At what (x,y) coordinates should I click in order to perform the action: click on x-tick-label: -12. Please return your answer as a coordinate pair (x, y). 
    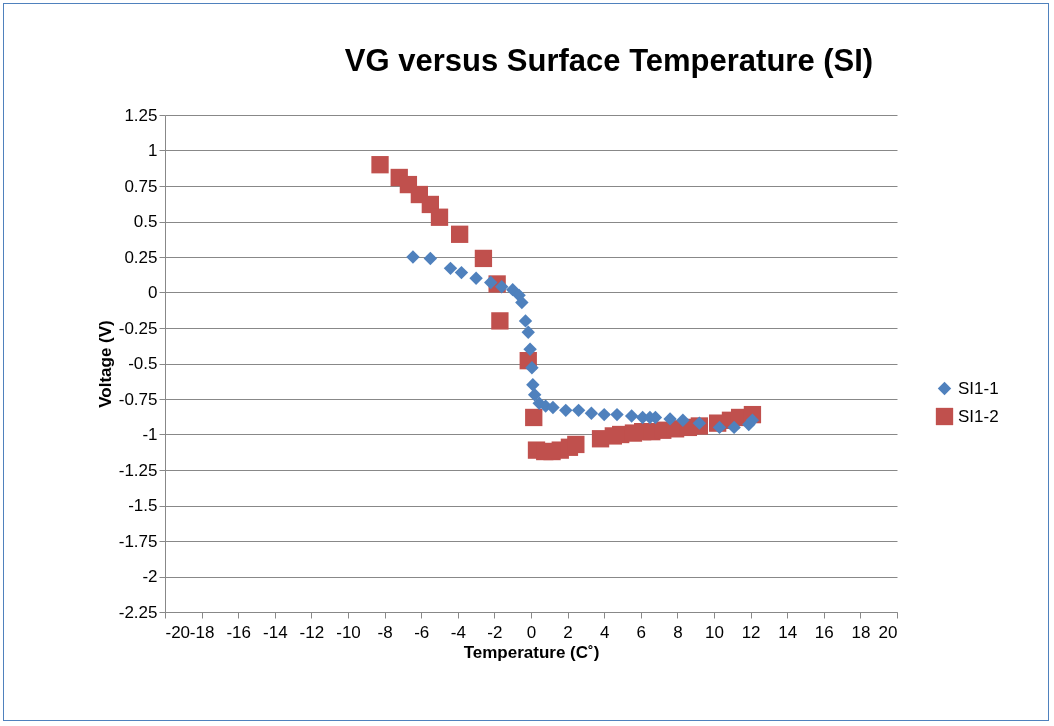
    Looking at the image, I should click on (312, 632).